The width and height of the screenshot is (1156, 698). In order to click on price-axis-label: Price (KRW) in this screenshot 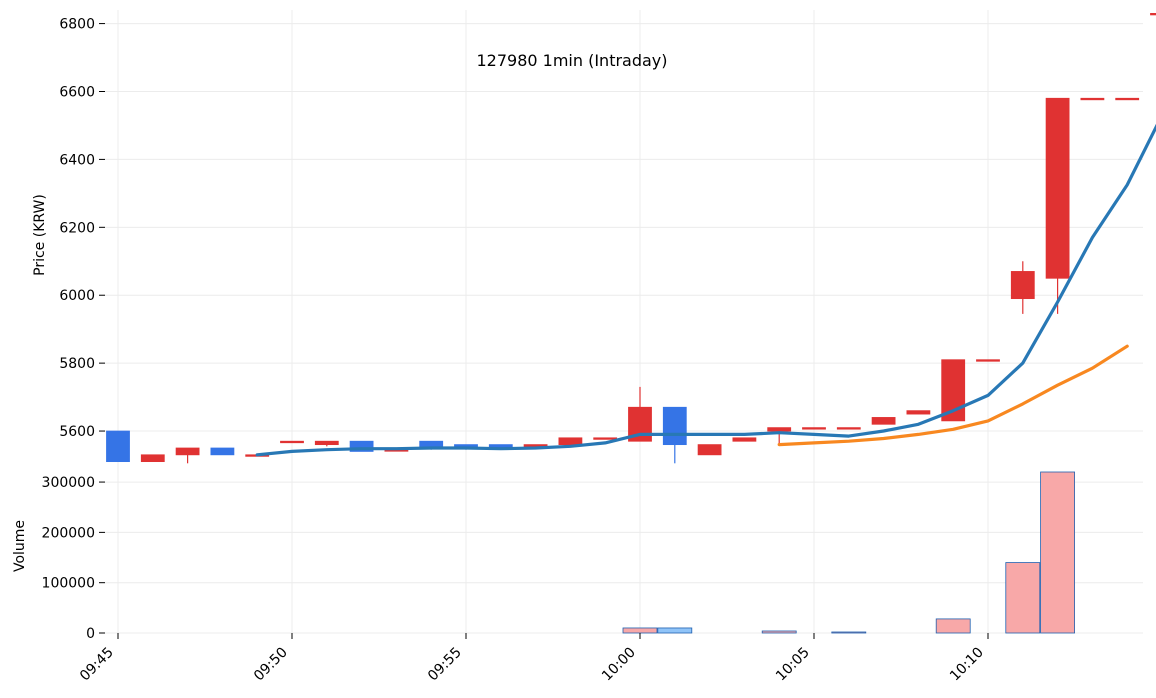, I will do `click(40, 235)`.